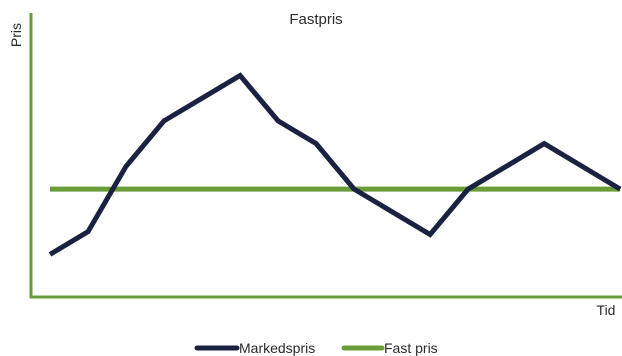 Image resolution: width=622 pixels, height=356 pixels. Describe the element at coordinates (411, 348) in the screenshot. I see `legend-label-fast-pris: Fast pris` at that location.